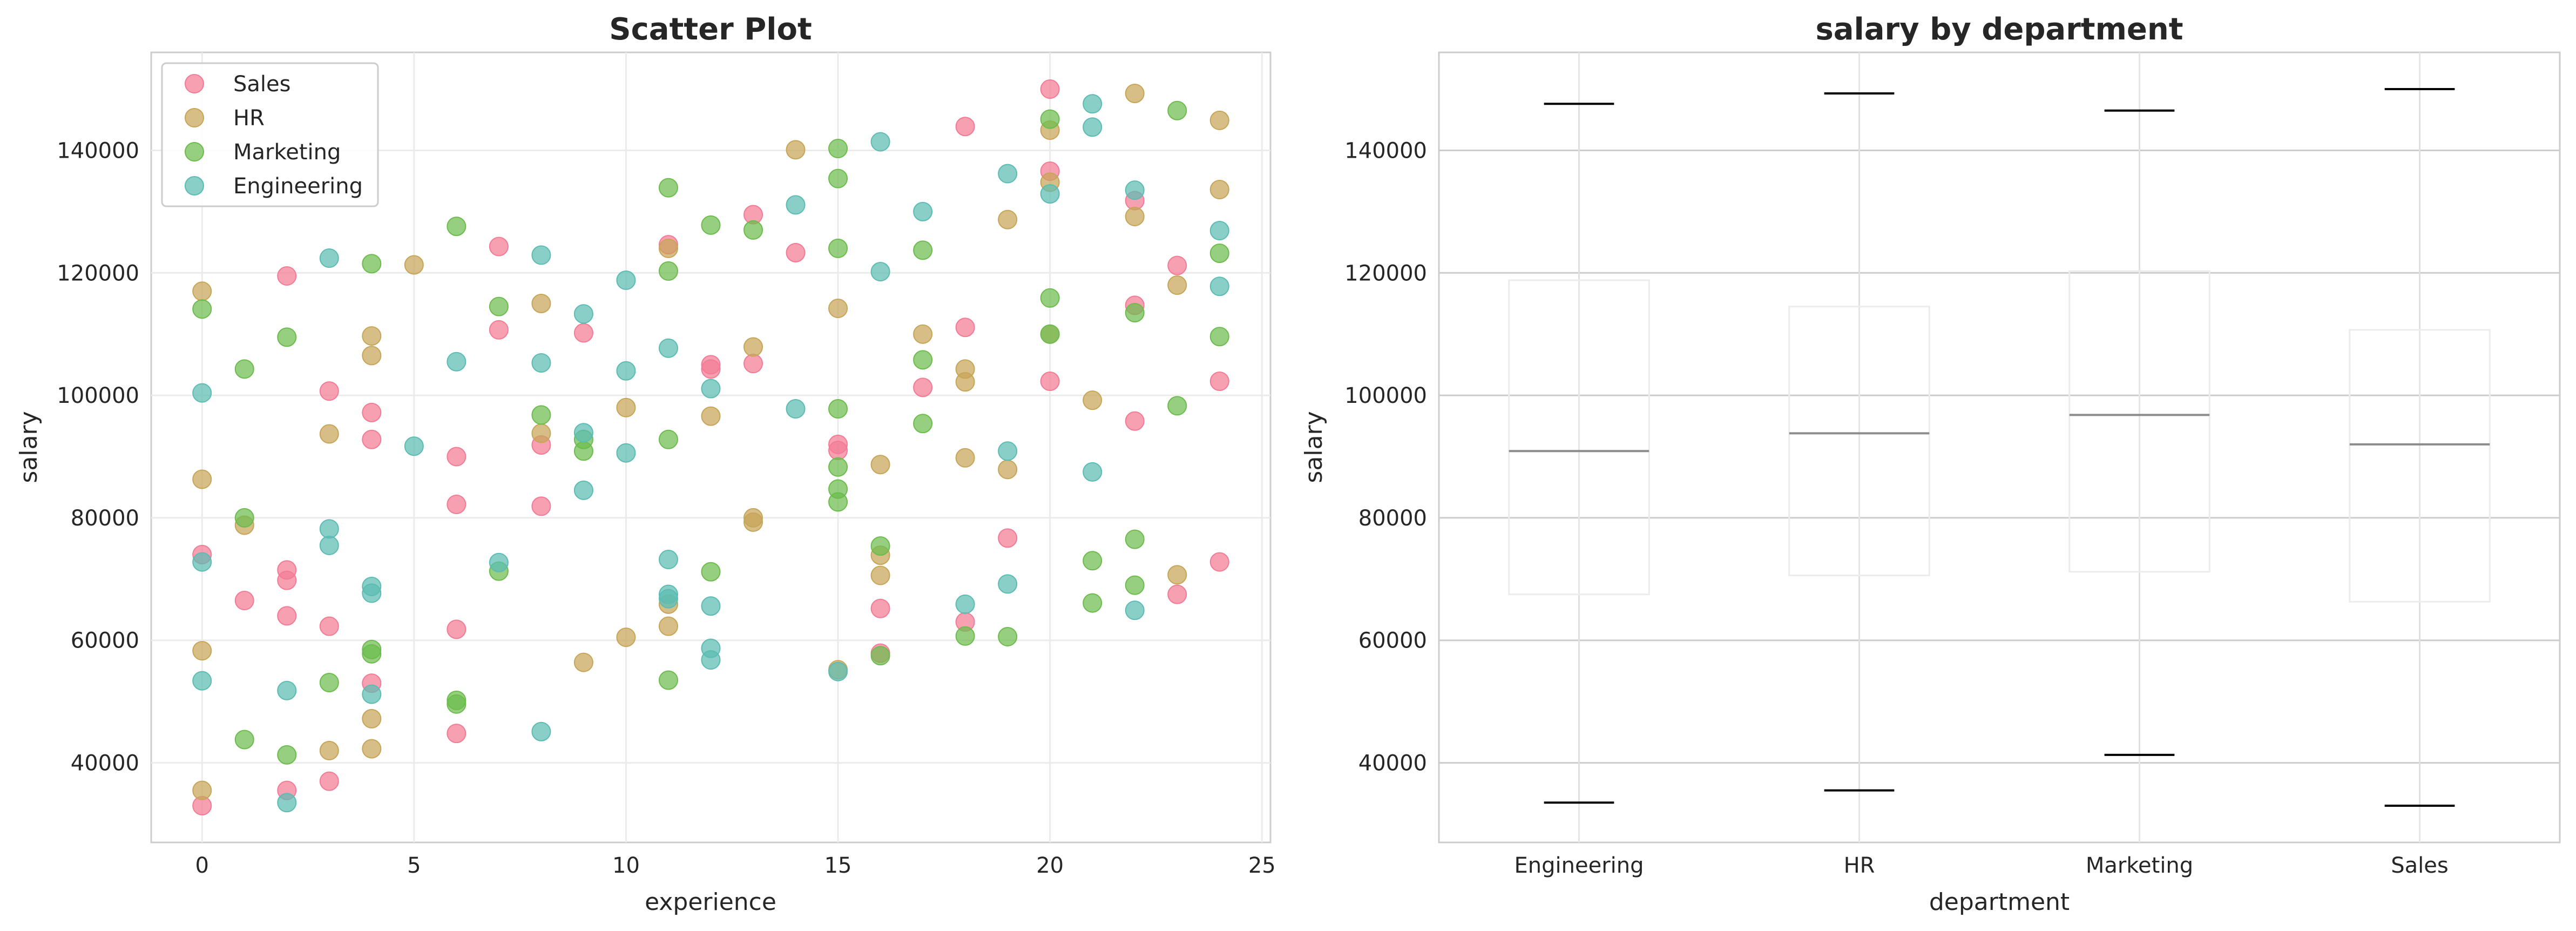  I want to click on box-hr, so click(1859, 442).